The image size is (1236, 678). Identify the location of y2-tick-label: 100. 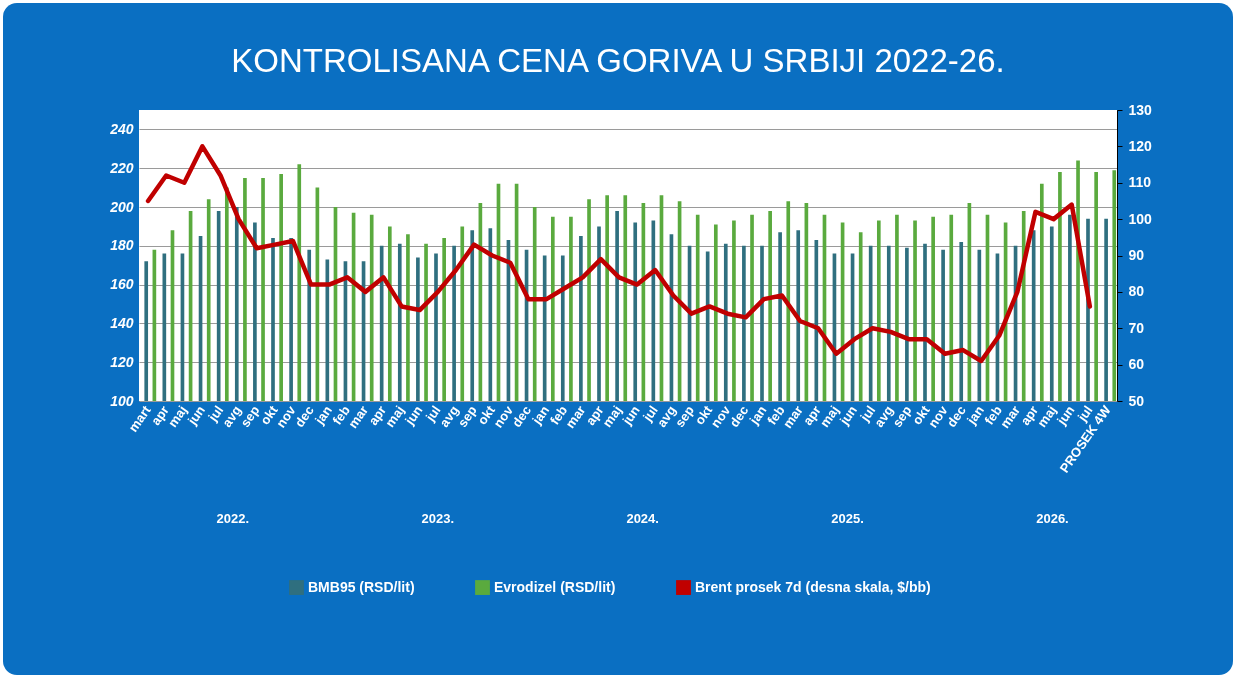
(1140, 218).